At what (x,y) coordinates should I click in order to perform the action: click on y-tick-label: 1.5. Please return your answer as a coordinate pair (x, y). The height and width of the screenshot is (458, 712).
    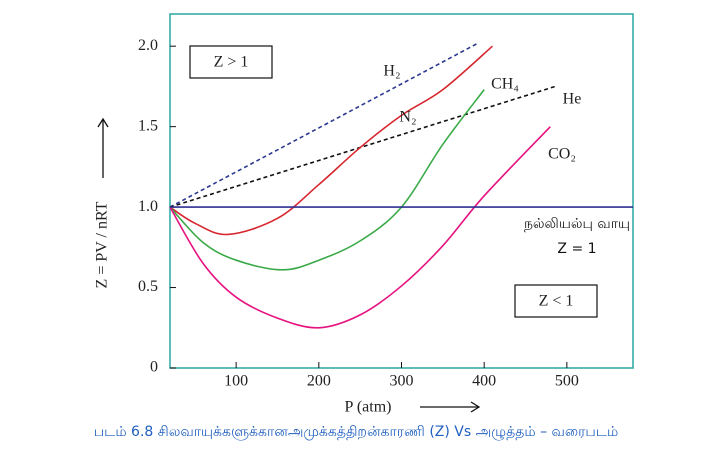
    Looking at the image, I should click on (148, 125).